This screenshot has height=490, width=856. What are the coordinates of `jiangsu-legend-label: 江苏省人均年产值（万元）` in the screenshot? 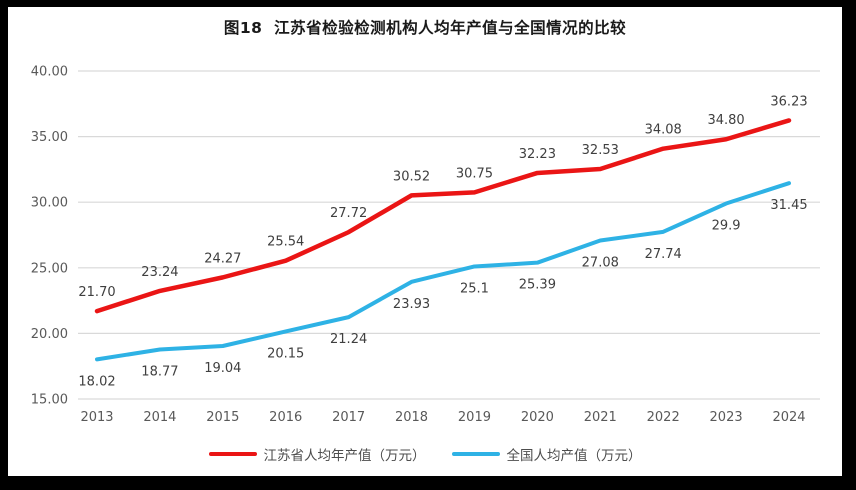 It's located at (344, 456).